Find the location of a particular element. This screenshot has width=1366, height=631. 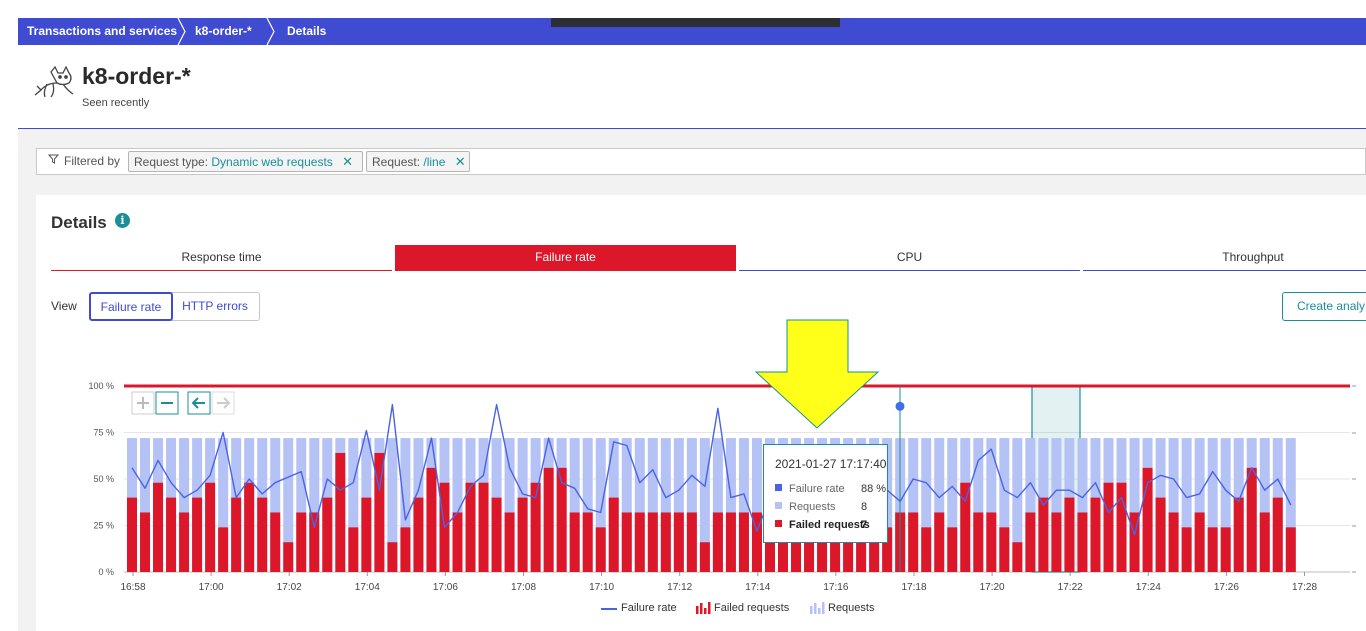

tomcat-icon is located at coordinates (54, 82).